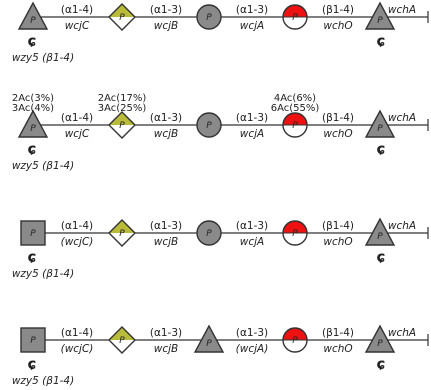 The image size is (431, 390). Describe the element at coordinates (33, 108) in the screenshot. I see `acetylation-label: 3Ac(4%)` at that location.